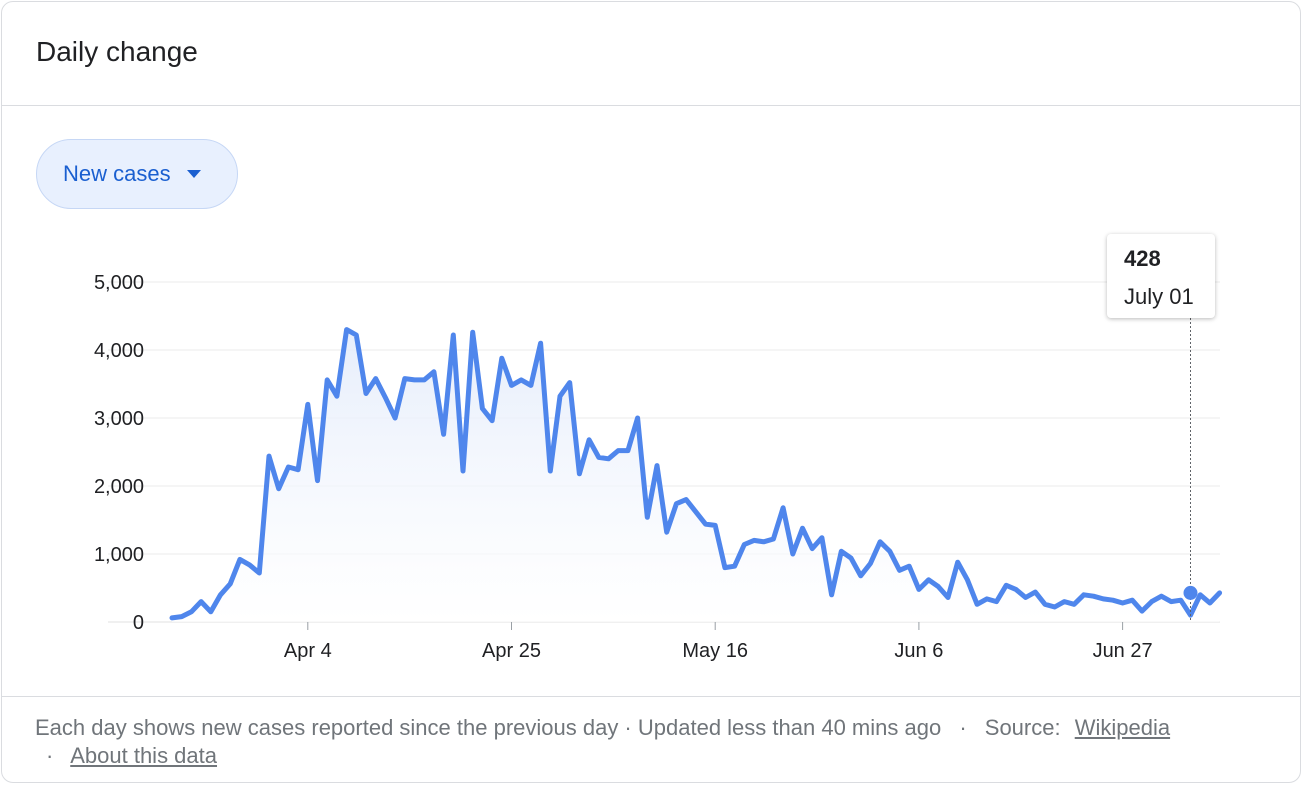 The width and height of the screenshot is (1304, 786). Describe the element at coordinates (119, 283) in the screenshot. I see `y-tick-label: 5,000` at that location.